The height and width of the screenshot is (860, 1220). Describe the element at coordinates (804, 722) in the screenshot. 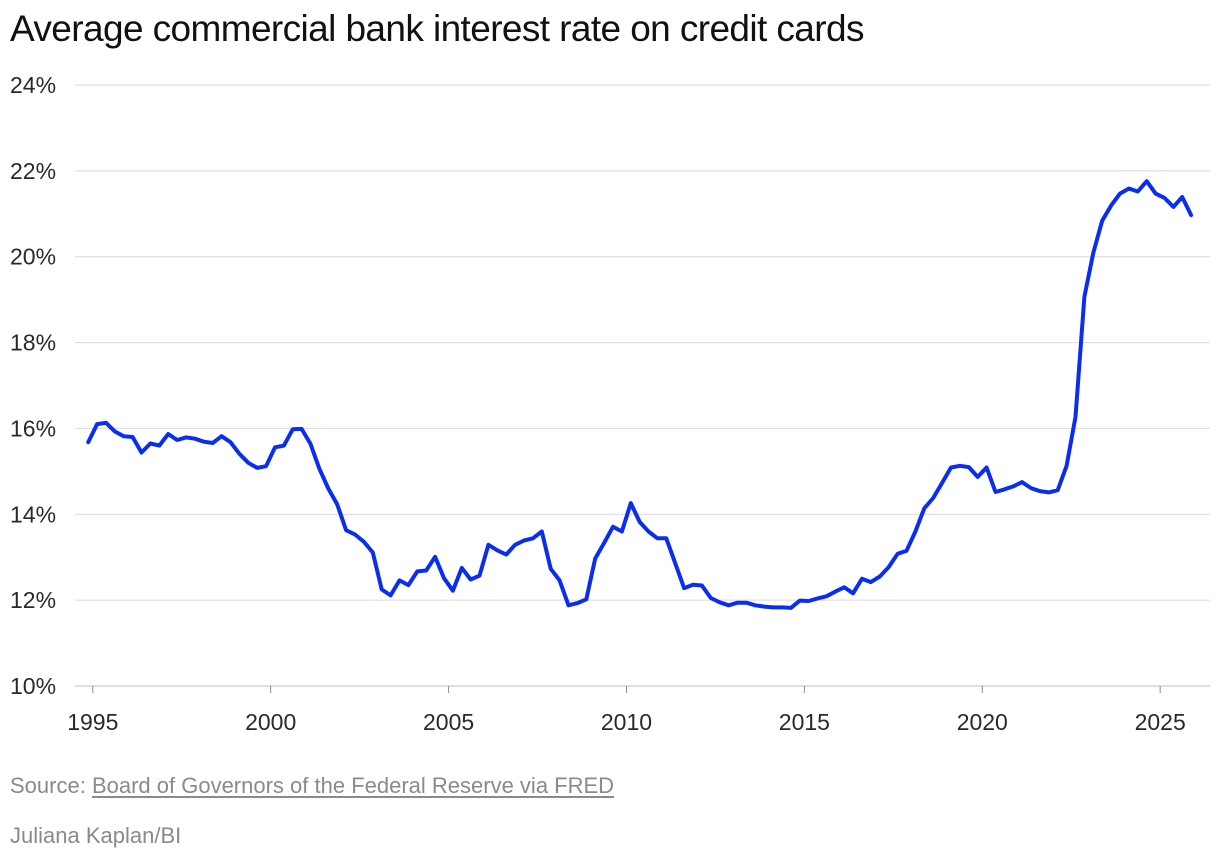

I see `x-tick-label: 2015` at that location.